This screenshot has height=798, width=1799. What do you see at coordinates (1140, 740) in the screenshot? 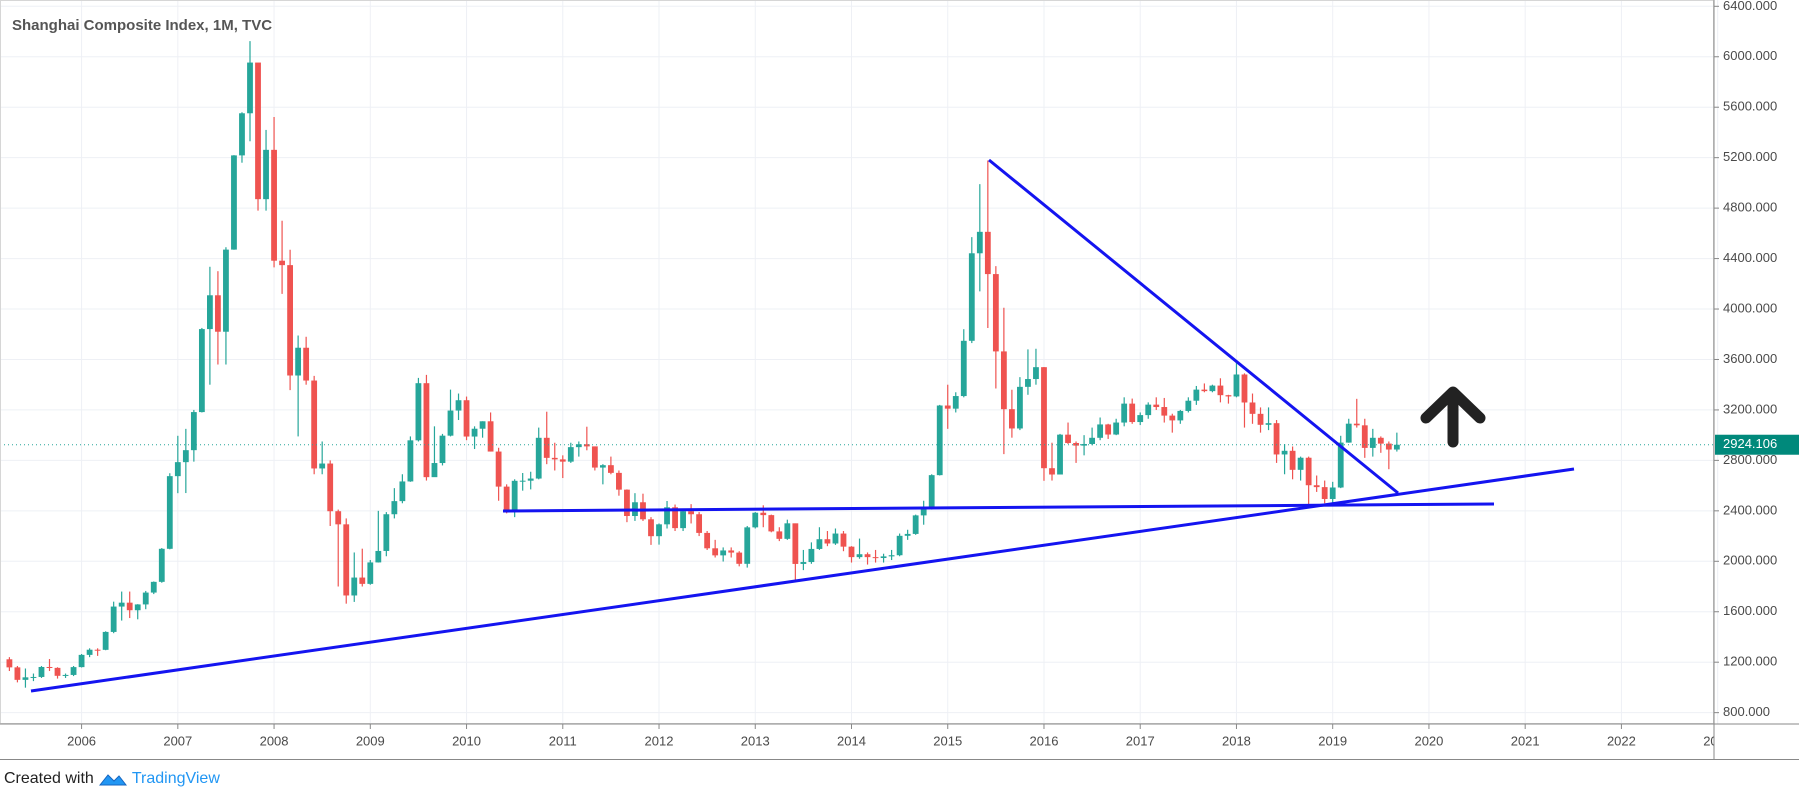
I see `x-tick-label: 2017` at bounding box center [1140, 740].